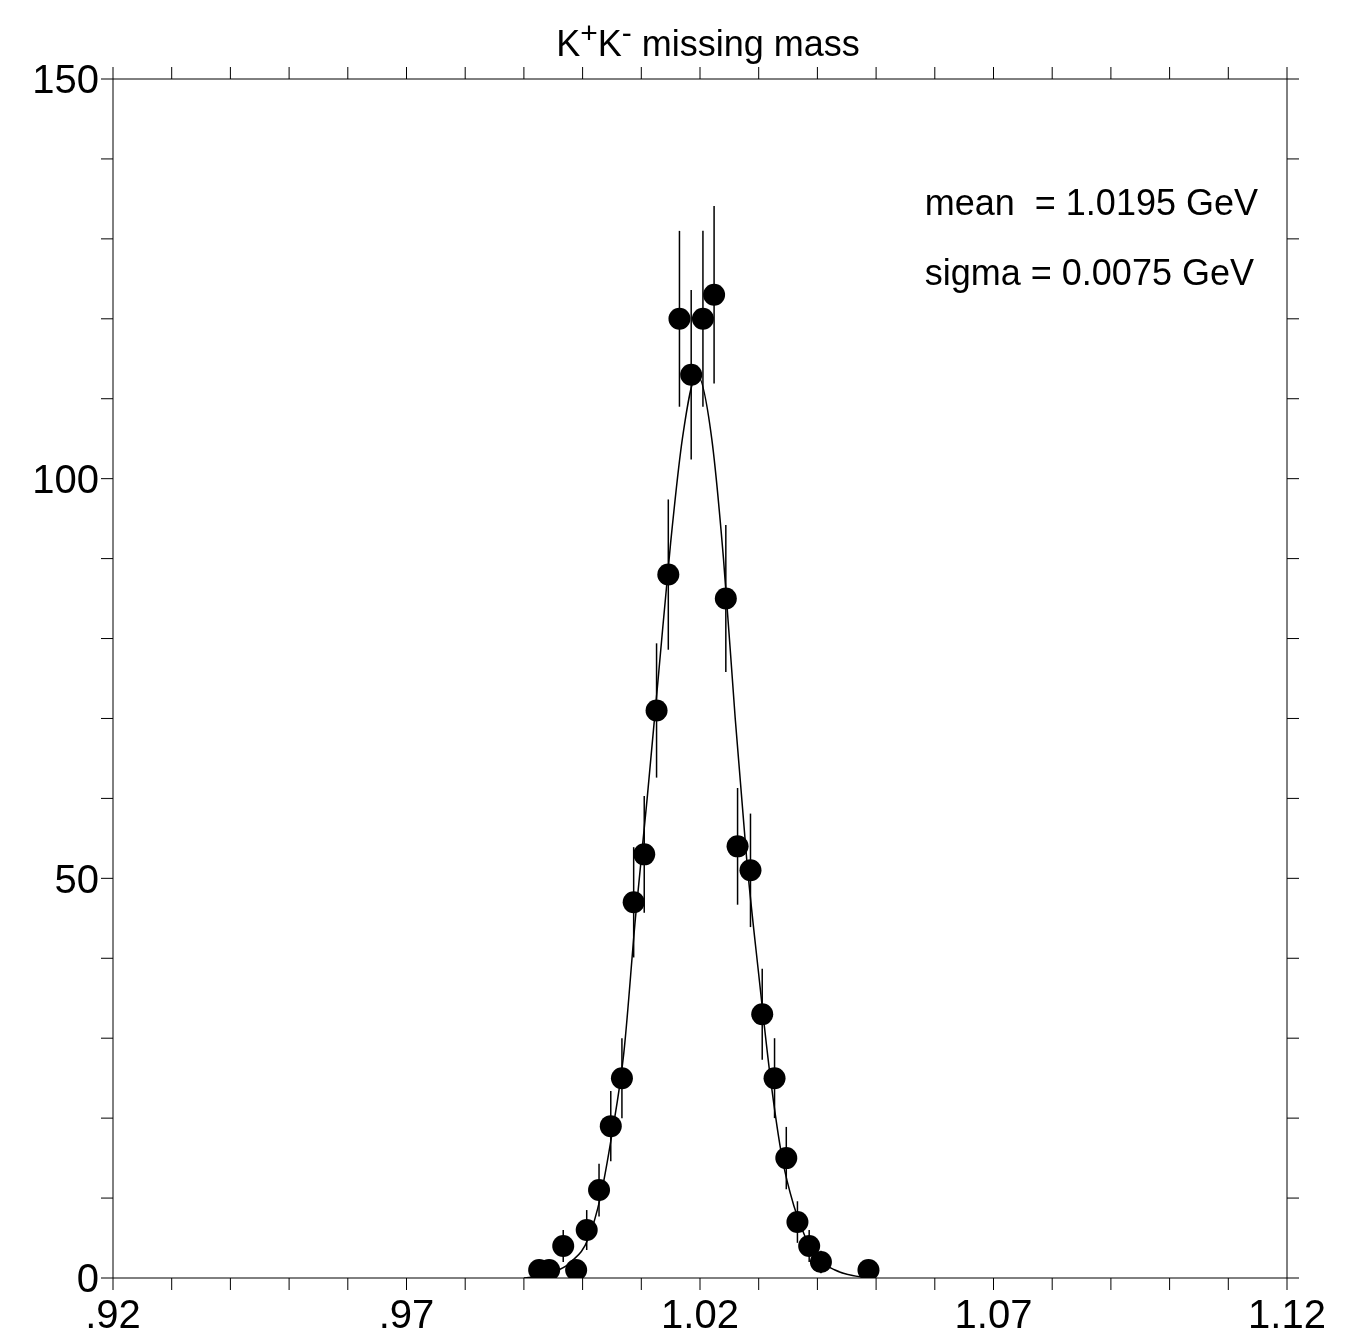  What do you see at coordinates (708, 39) in the screenshot?
I see `chart-title: K$^{+}$K$^{-}$ missing mass` at bounding box center [708, 39].